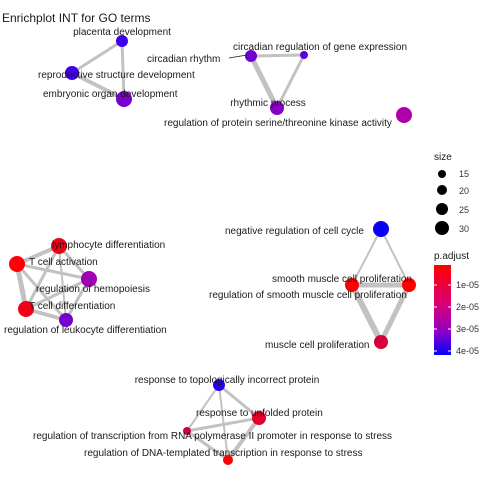  I want to click on node-placenta, so click(122, 41).